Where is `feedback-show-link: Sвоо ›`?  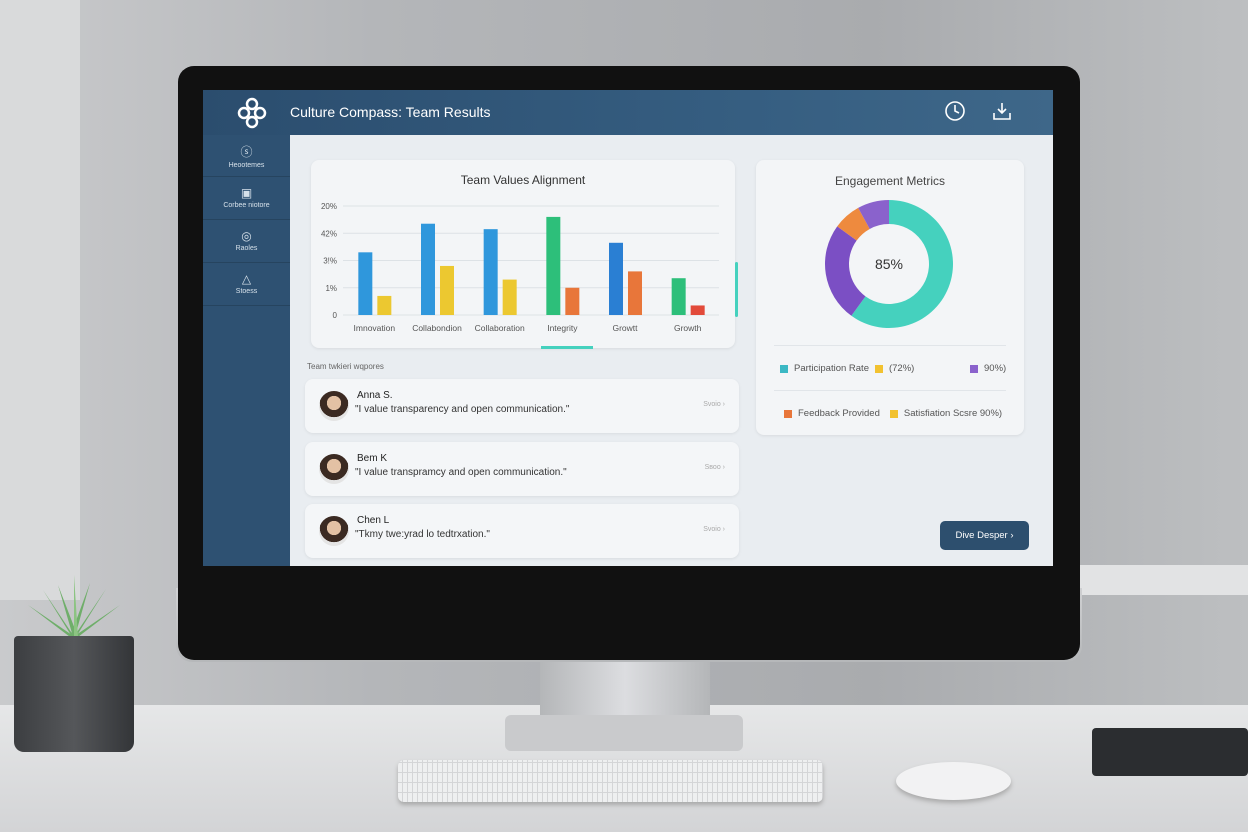
feedback-show-link: Sвоо › is located at coordinates (714, 467).